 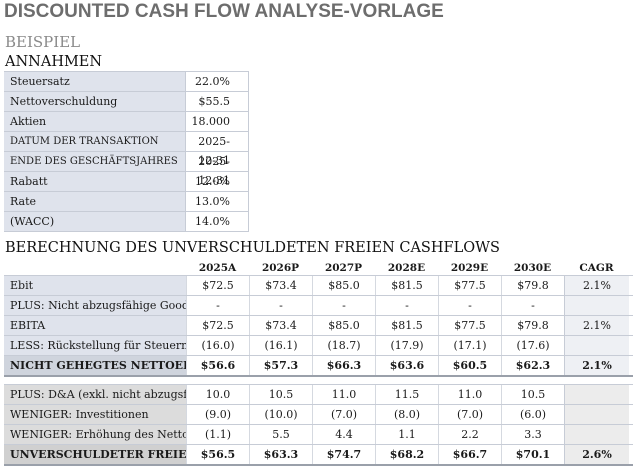 What do you see at coordinates (217, 101) in the screenshot?
I see `assumption-value: $55.5` at bounding box center [217, 101].